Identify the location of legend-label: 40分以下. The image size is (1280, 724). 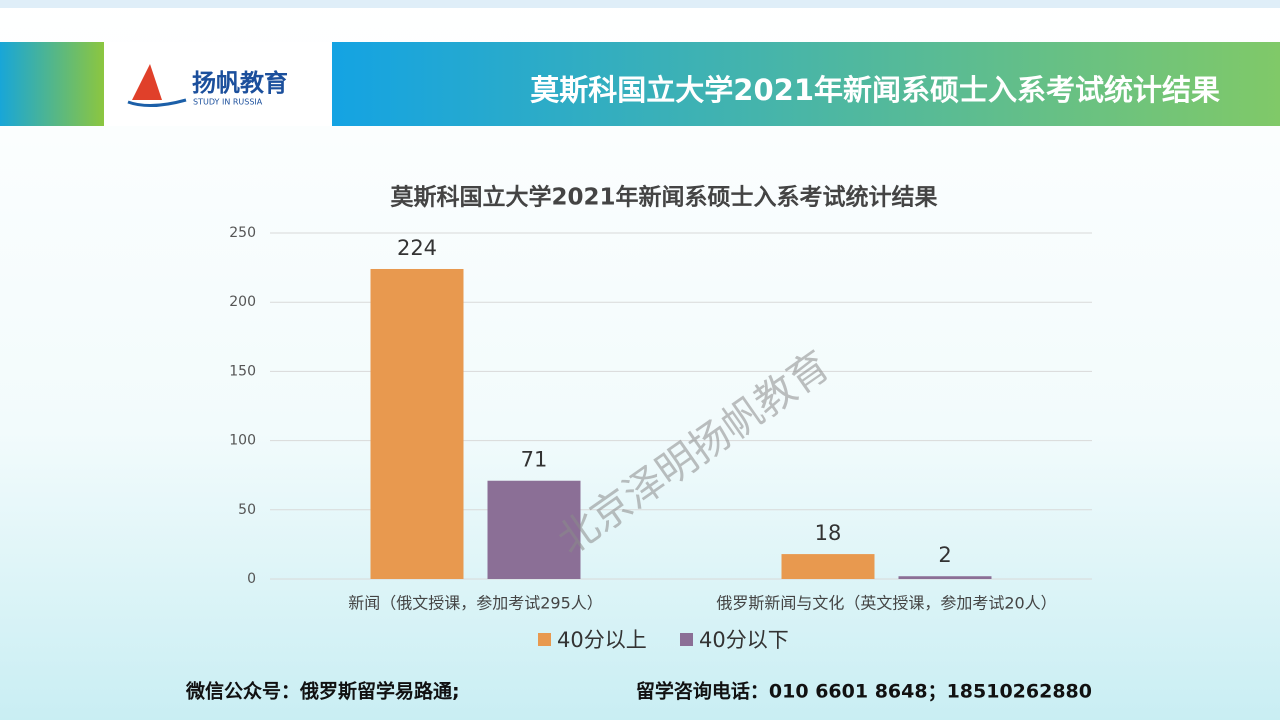
(744, 640).